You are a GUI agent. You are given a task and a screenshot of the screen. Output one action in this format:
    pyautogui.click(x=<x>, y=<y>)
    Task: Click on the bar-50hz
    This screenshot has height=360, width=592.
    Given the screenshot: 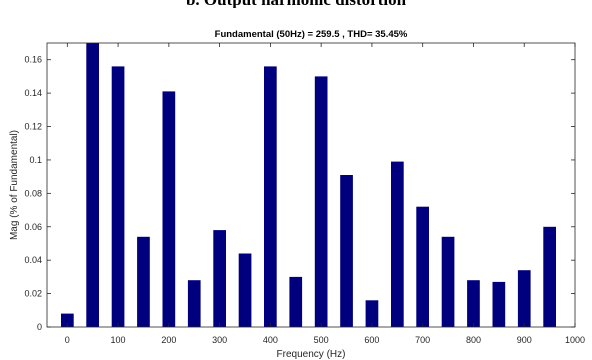 What is the action you would take?
    pyautogui.click(x=92, y=185)
    